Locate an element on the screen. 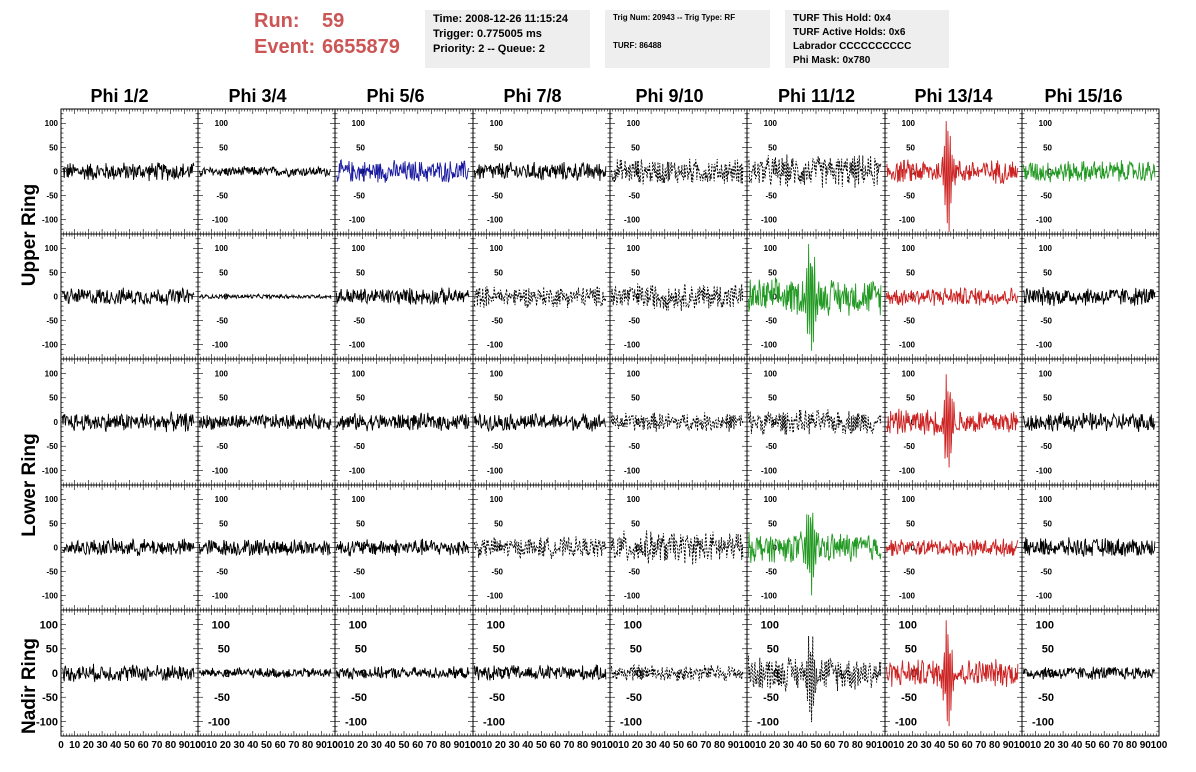  run-label: Run: is located at coordinates (277, 21).